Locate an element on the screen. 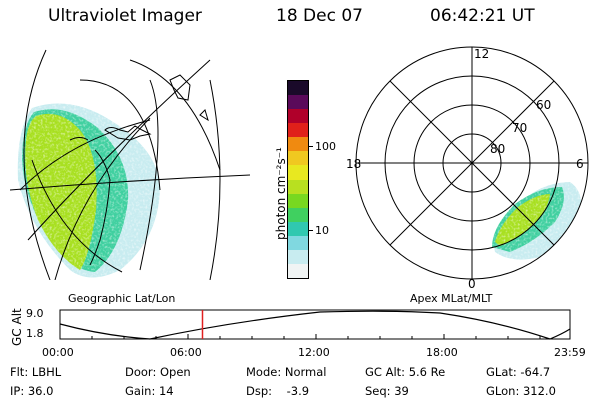 This screenshot has width=600, height=400. info-door: Door: Open is located at coordinates (158, 372).